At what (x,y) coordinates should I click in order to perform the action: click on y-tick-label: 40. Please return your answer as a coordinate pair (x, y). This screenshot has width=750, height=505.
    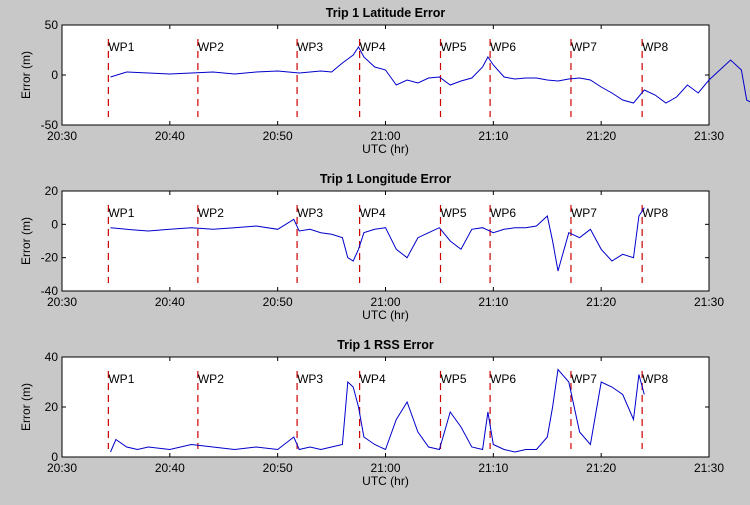
    Looking at the image, I should click on (52, 357).